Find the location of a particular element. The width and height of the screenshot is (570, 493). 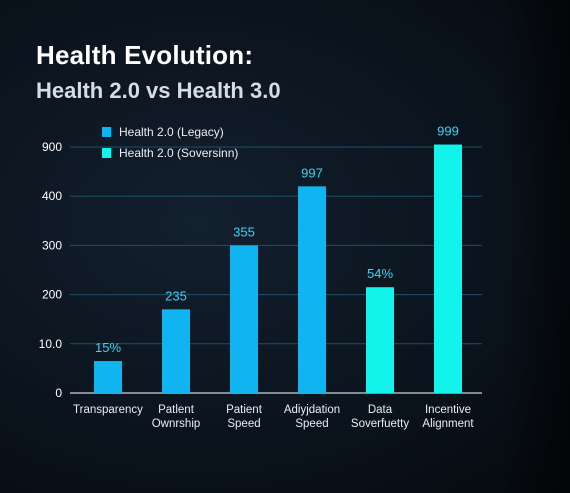

x-tick-label: Incentive is located at coordinates (448, 410).